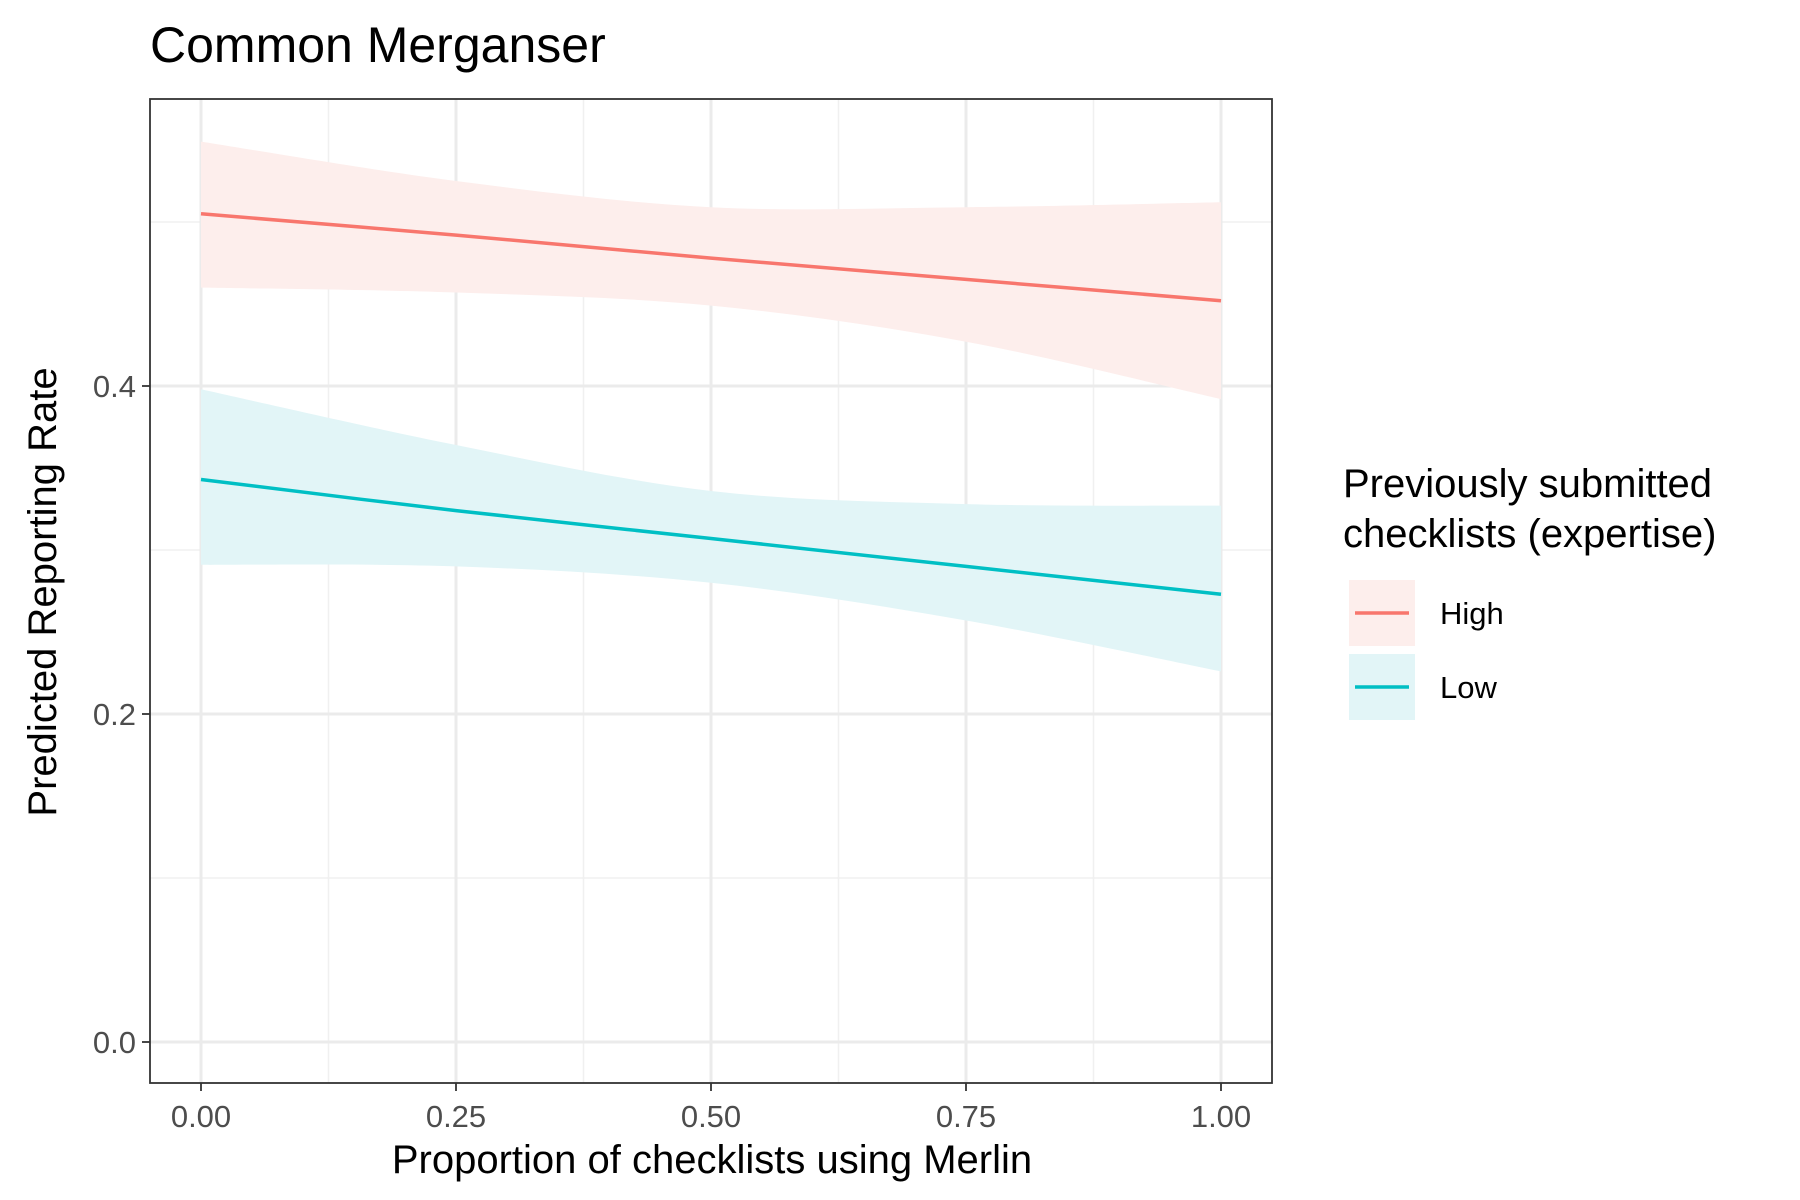 This screenshot has height=1200, width=1800. What do you see at coordinates (1221, 1116) in the screenshot?
I see `x-tick-label: 1.00` at bounding box center [1221, 1116].